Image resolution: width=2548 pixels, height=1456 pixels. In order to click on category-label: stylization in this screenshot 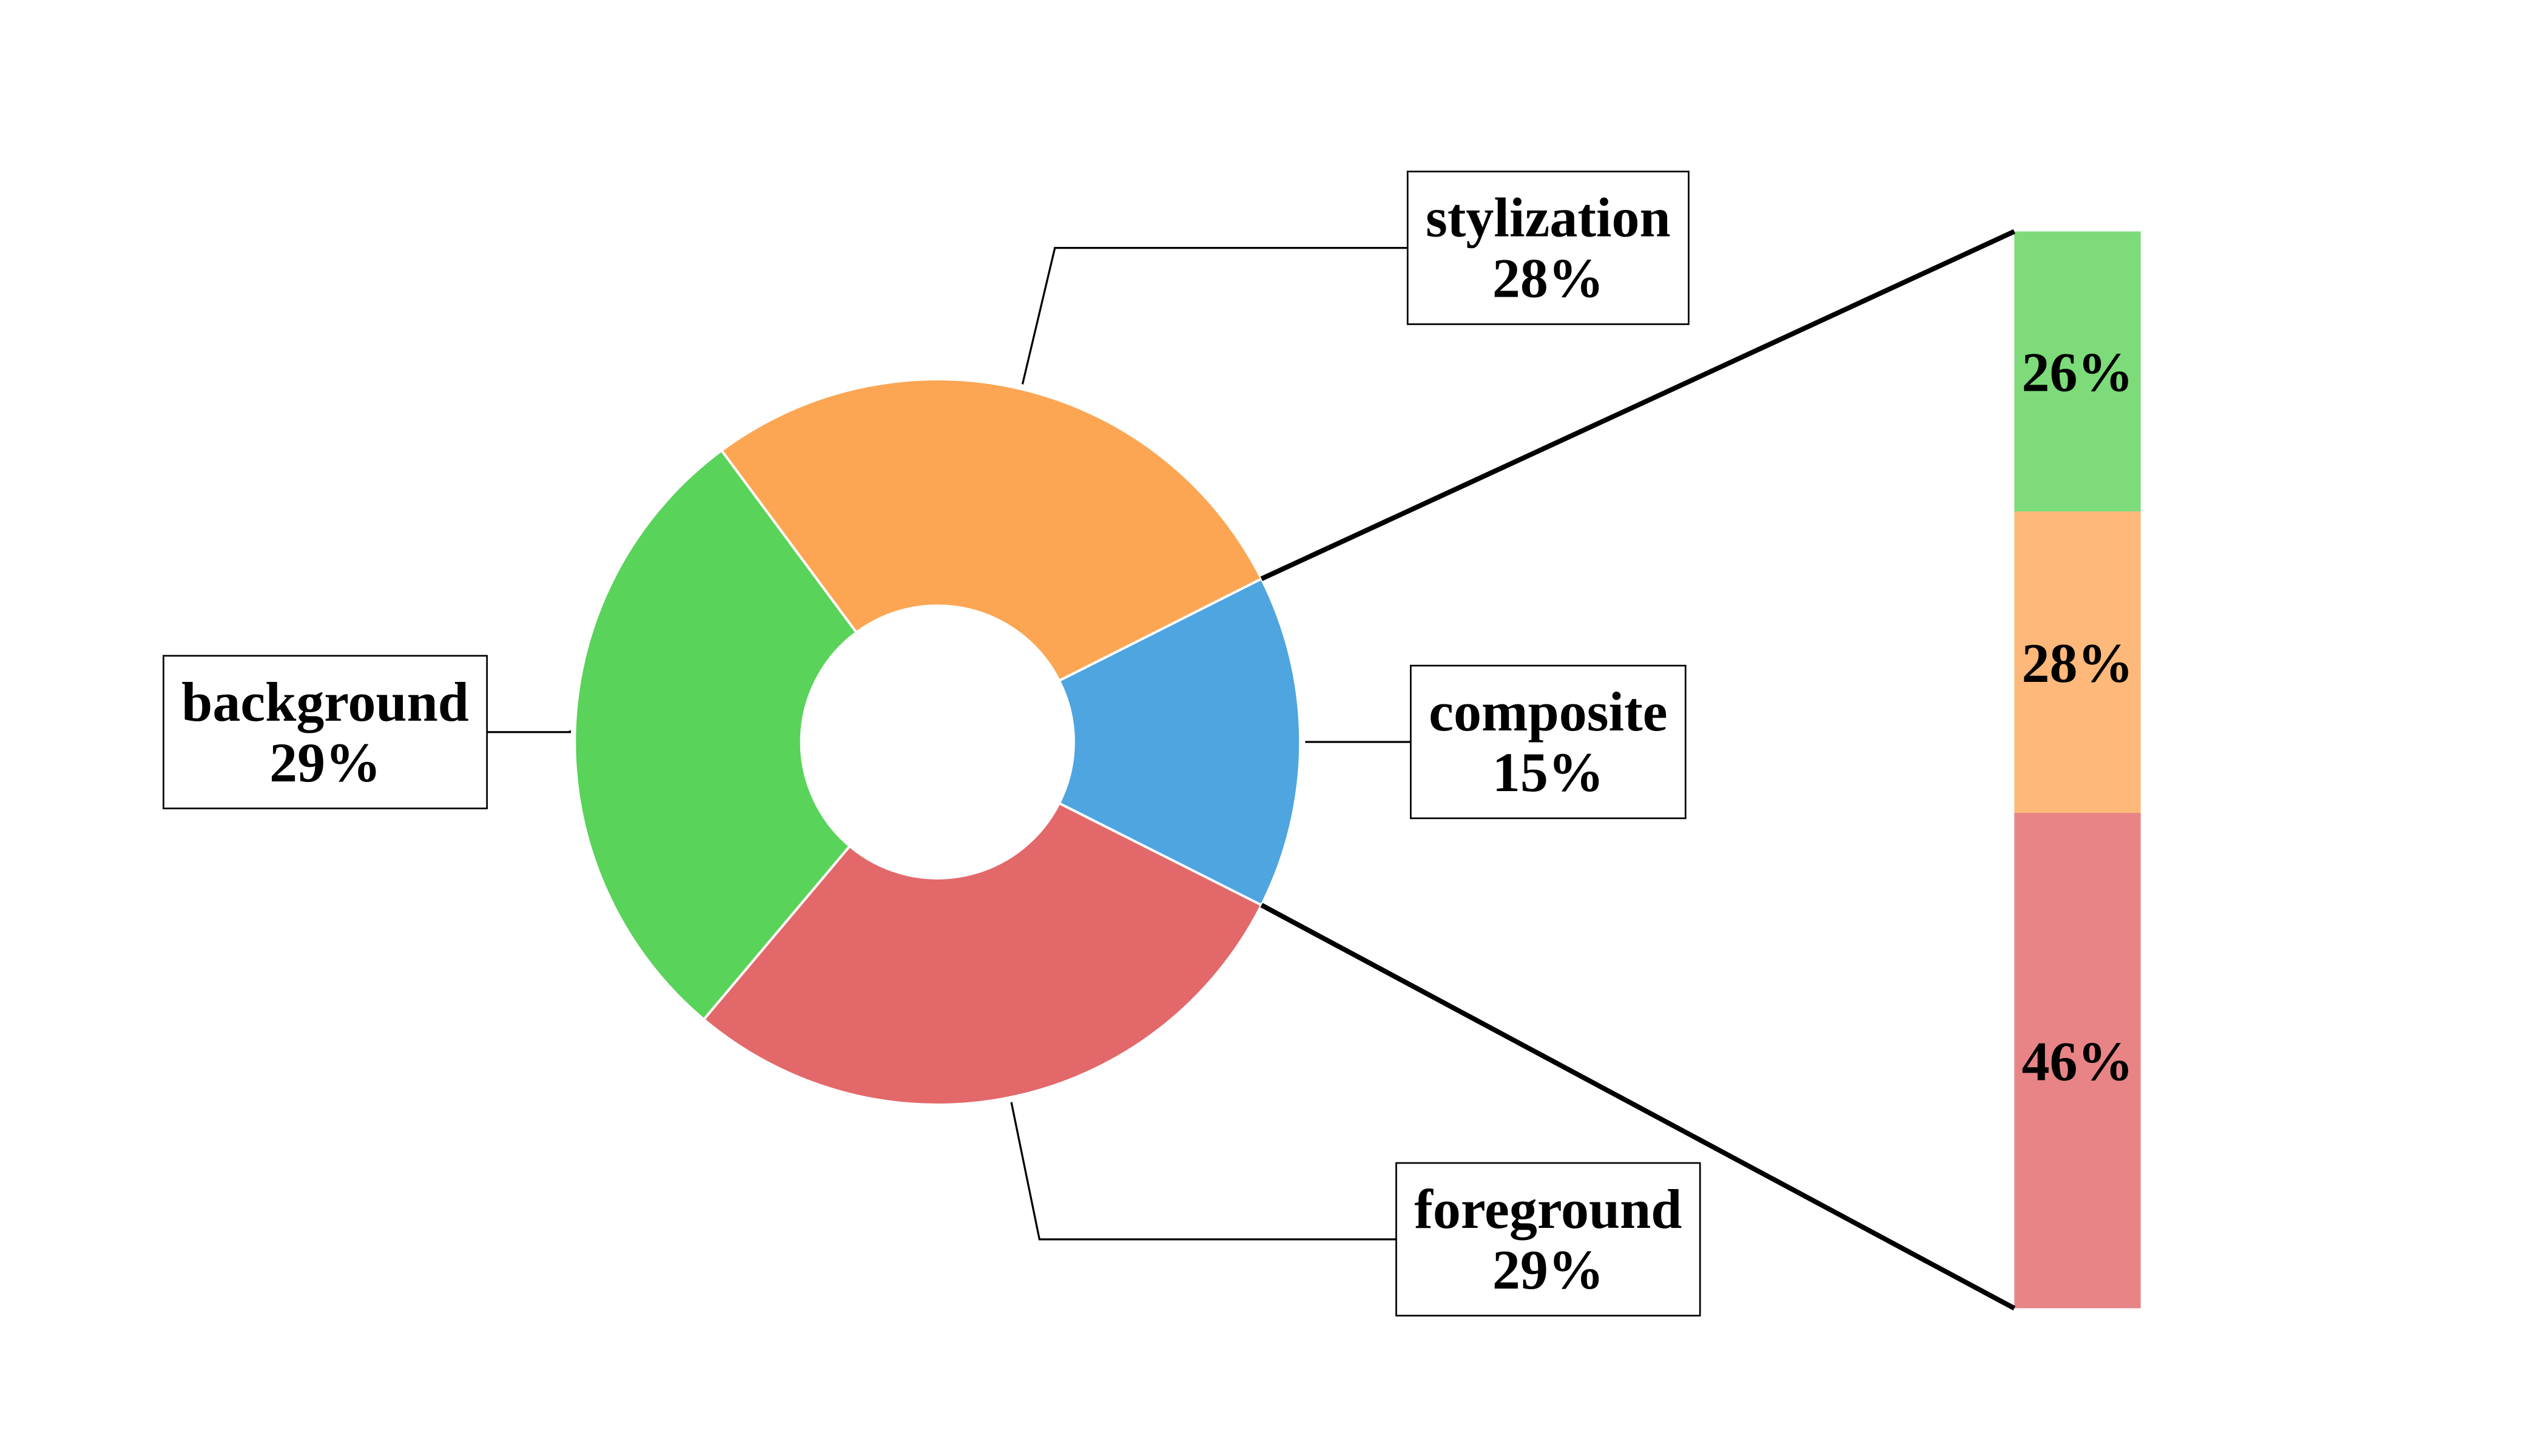, I will do `click(1548, 218)`.